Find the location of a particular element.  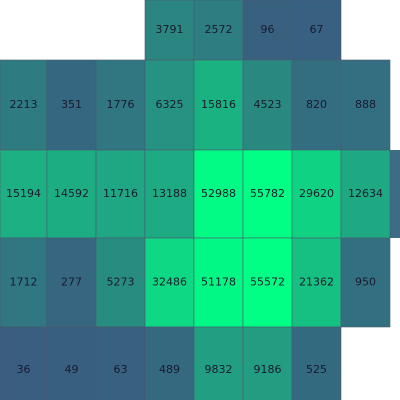

cell-label: 3791 is located at coordinates (170, 29).